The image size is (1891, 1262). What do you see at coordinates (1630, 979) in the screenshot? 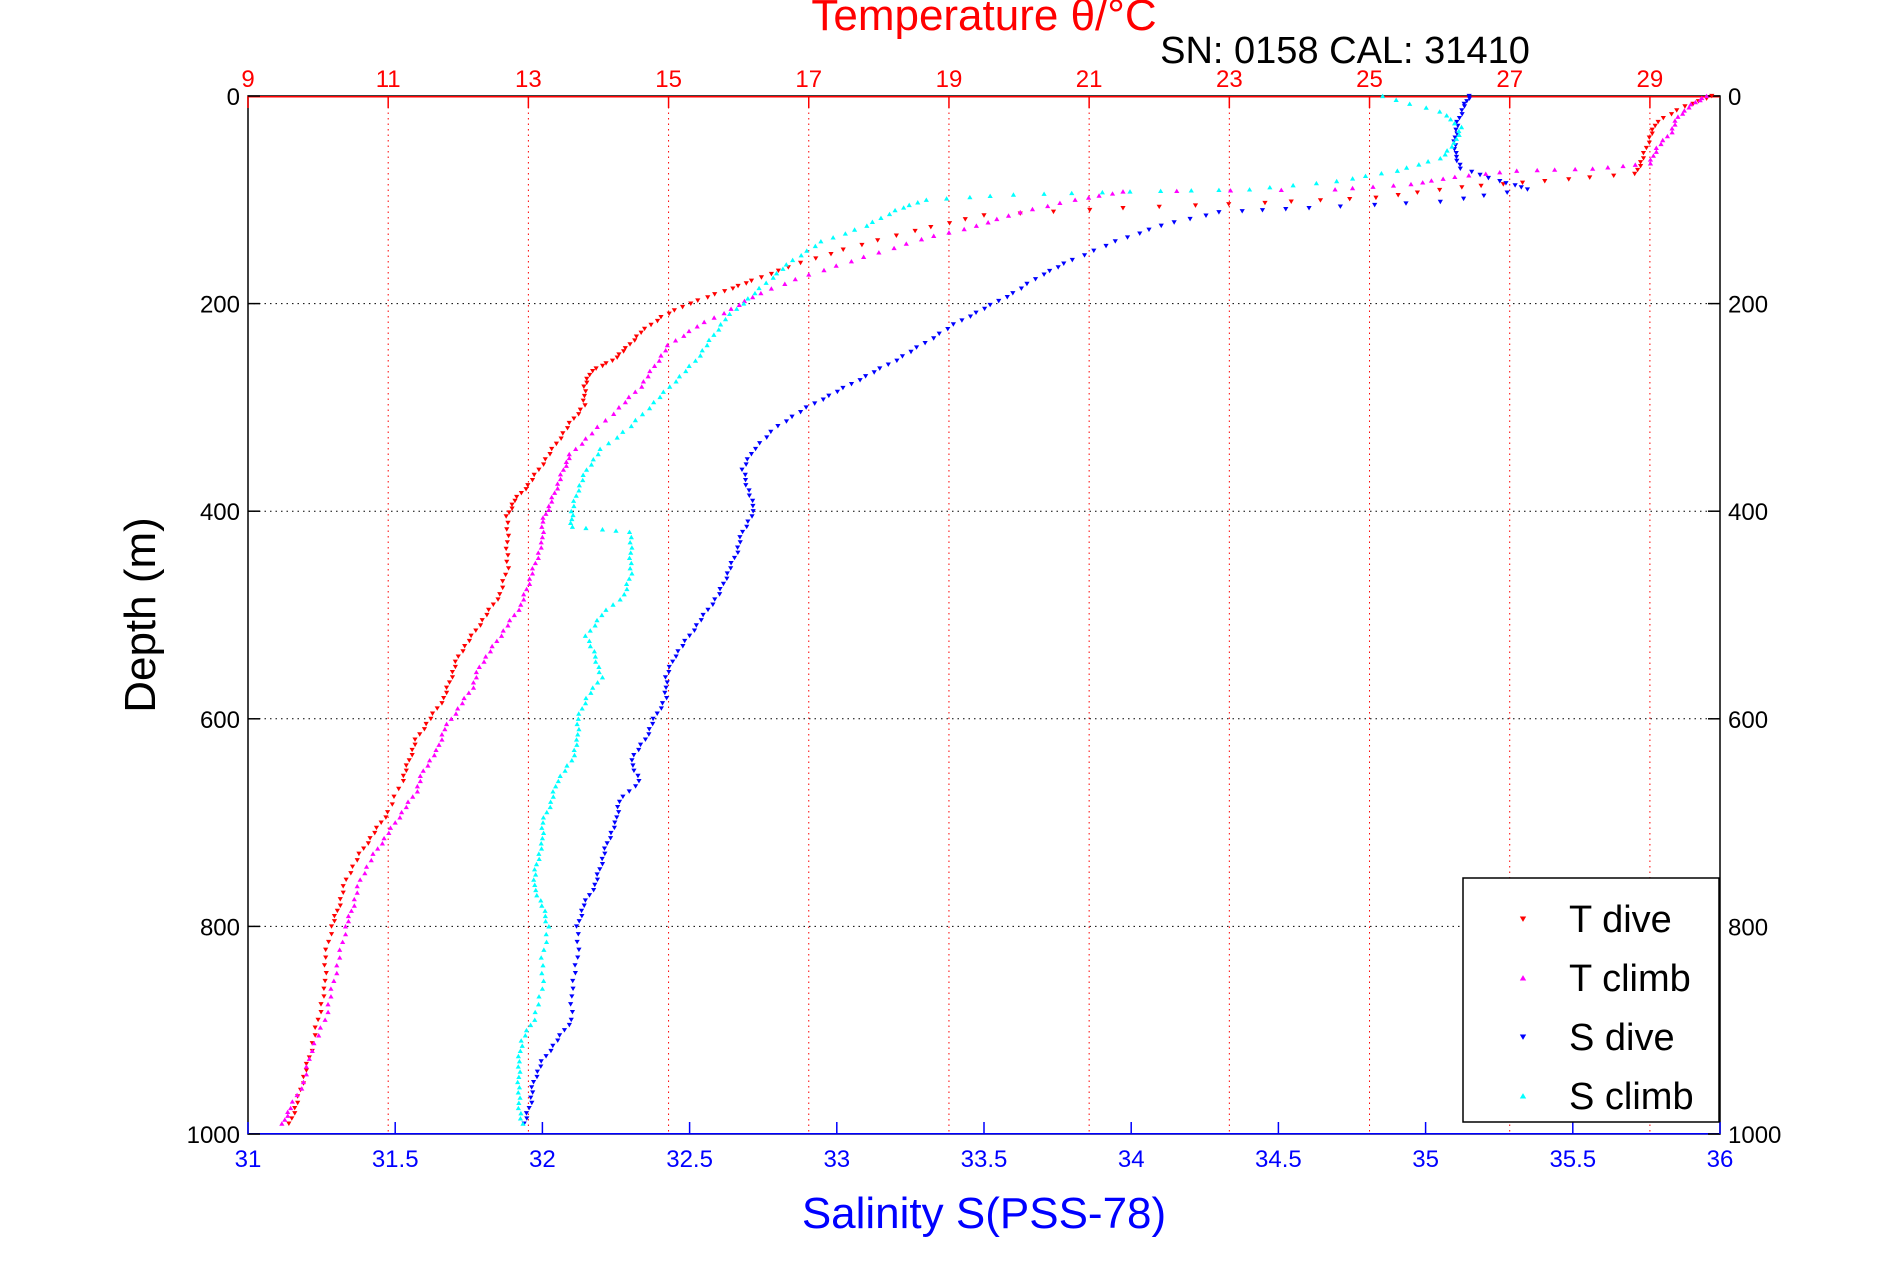
I see `legend-label-t-climb: T climb` at bounding box center [1630, 979].